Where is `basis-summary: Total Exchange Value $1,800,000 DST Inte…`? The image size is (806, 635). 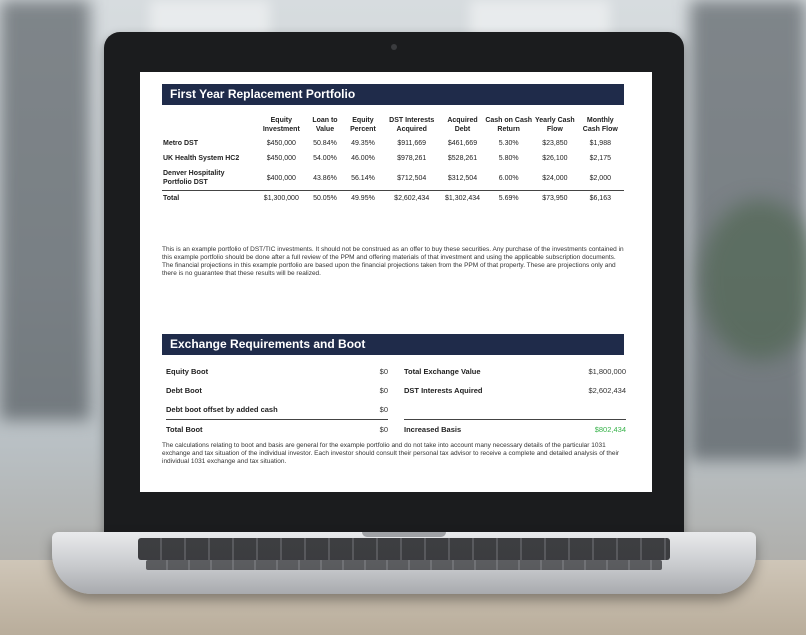
basis-summary: Total Exchange Value $1,800,000 DST Inte… is located at coordinates (515, 400).